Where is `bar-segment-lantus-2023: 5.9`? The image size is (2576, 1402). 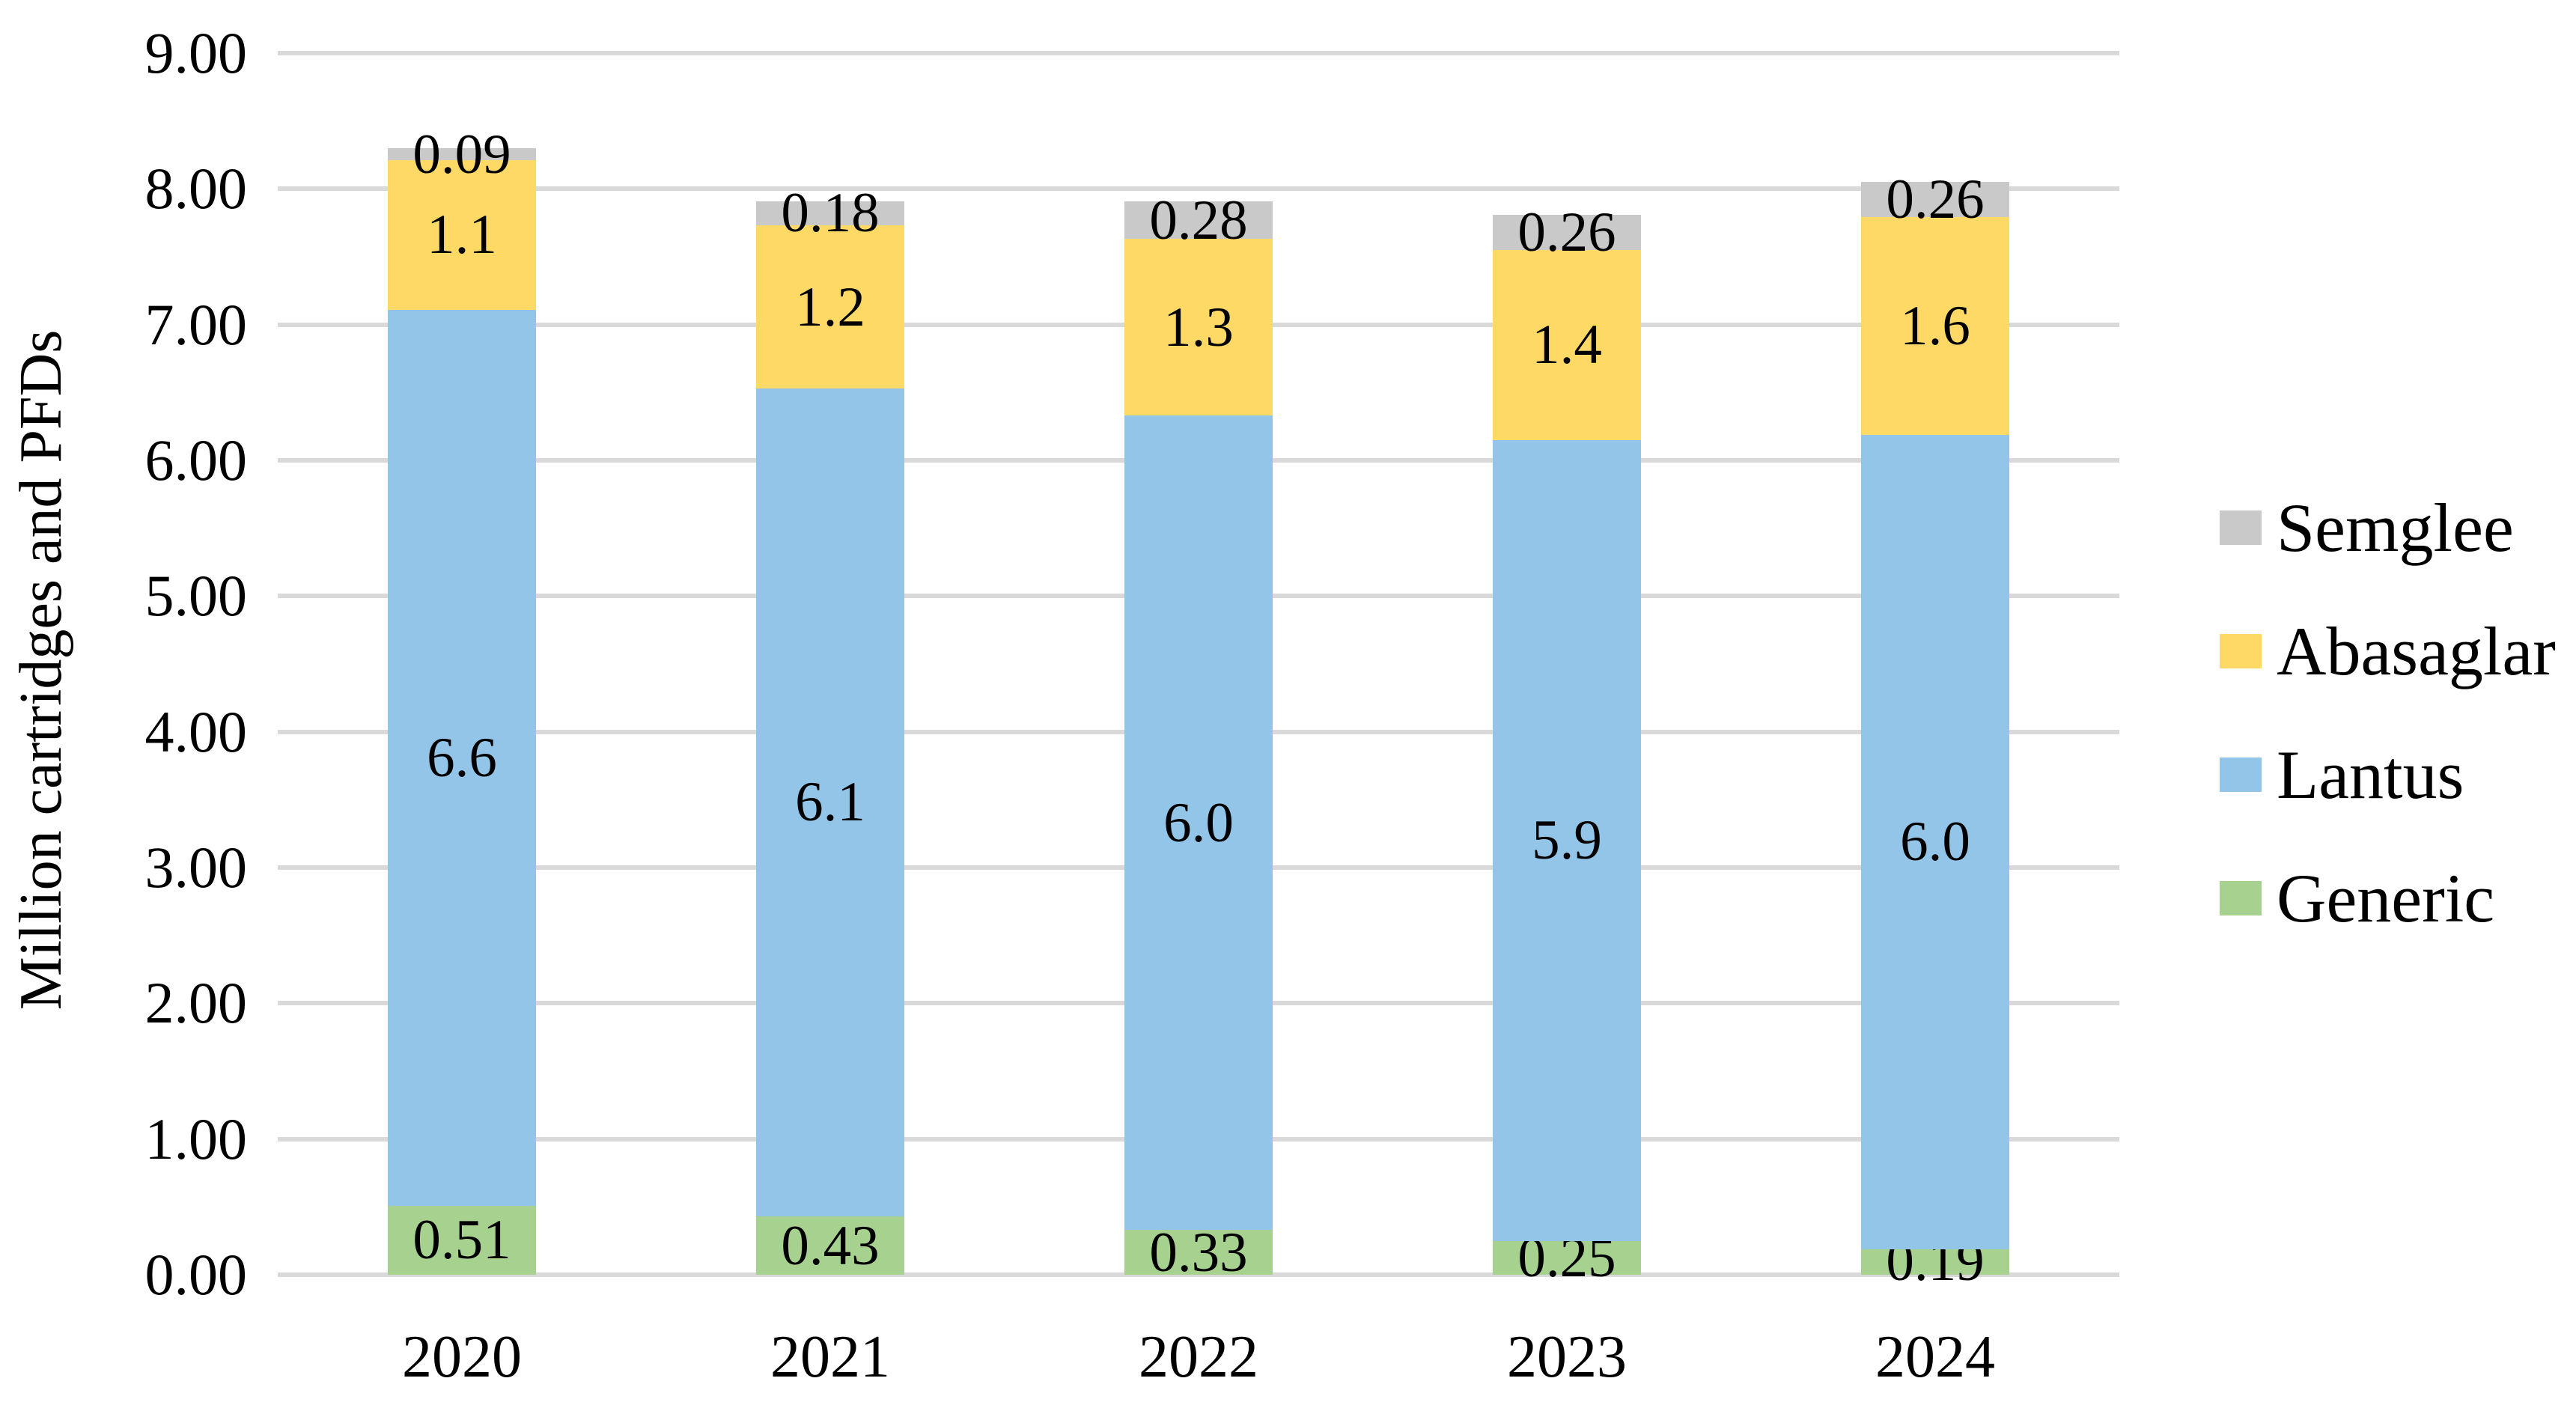
bar-segment-lantus-2023: 5.9 is located at coordinates (1567, 840).